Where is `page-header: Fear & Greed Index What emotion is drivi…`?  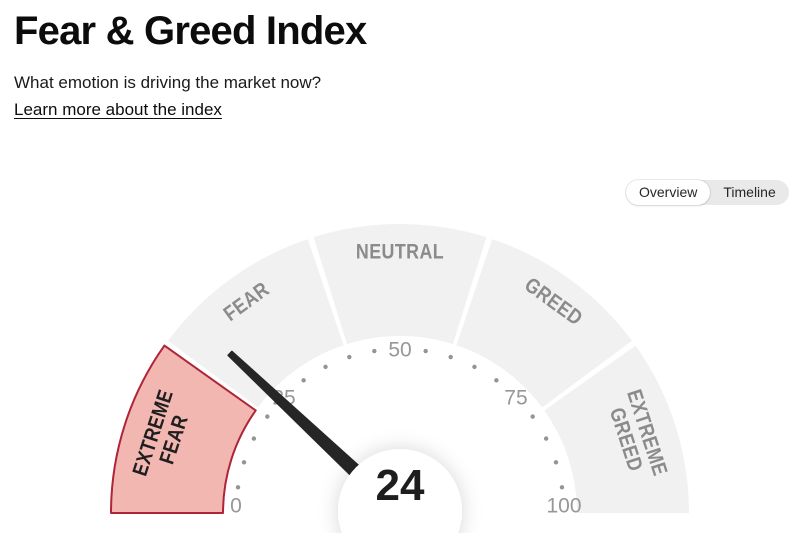 page-header: Fear & Greed Index What emotion is drivi… is located at coordinates (190, 64).